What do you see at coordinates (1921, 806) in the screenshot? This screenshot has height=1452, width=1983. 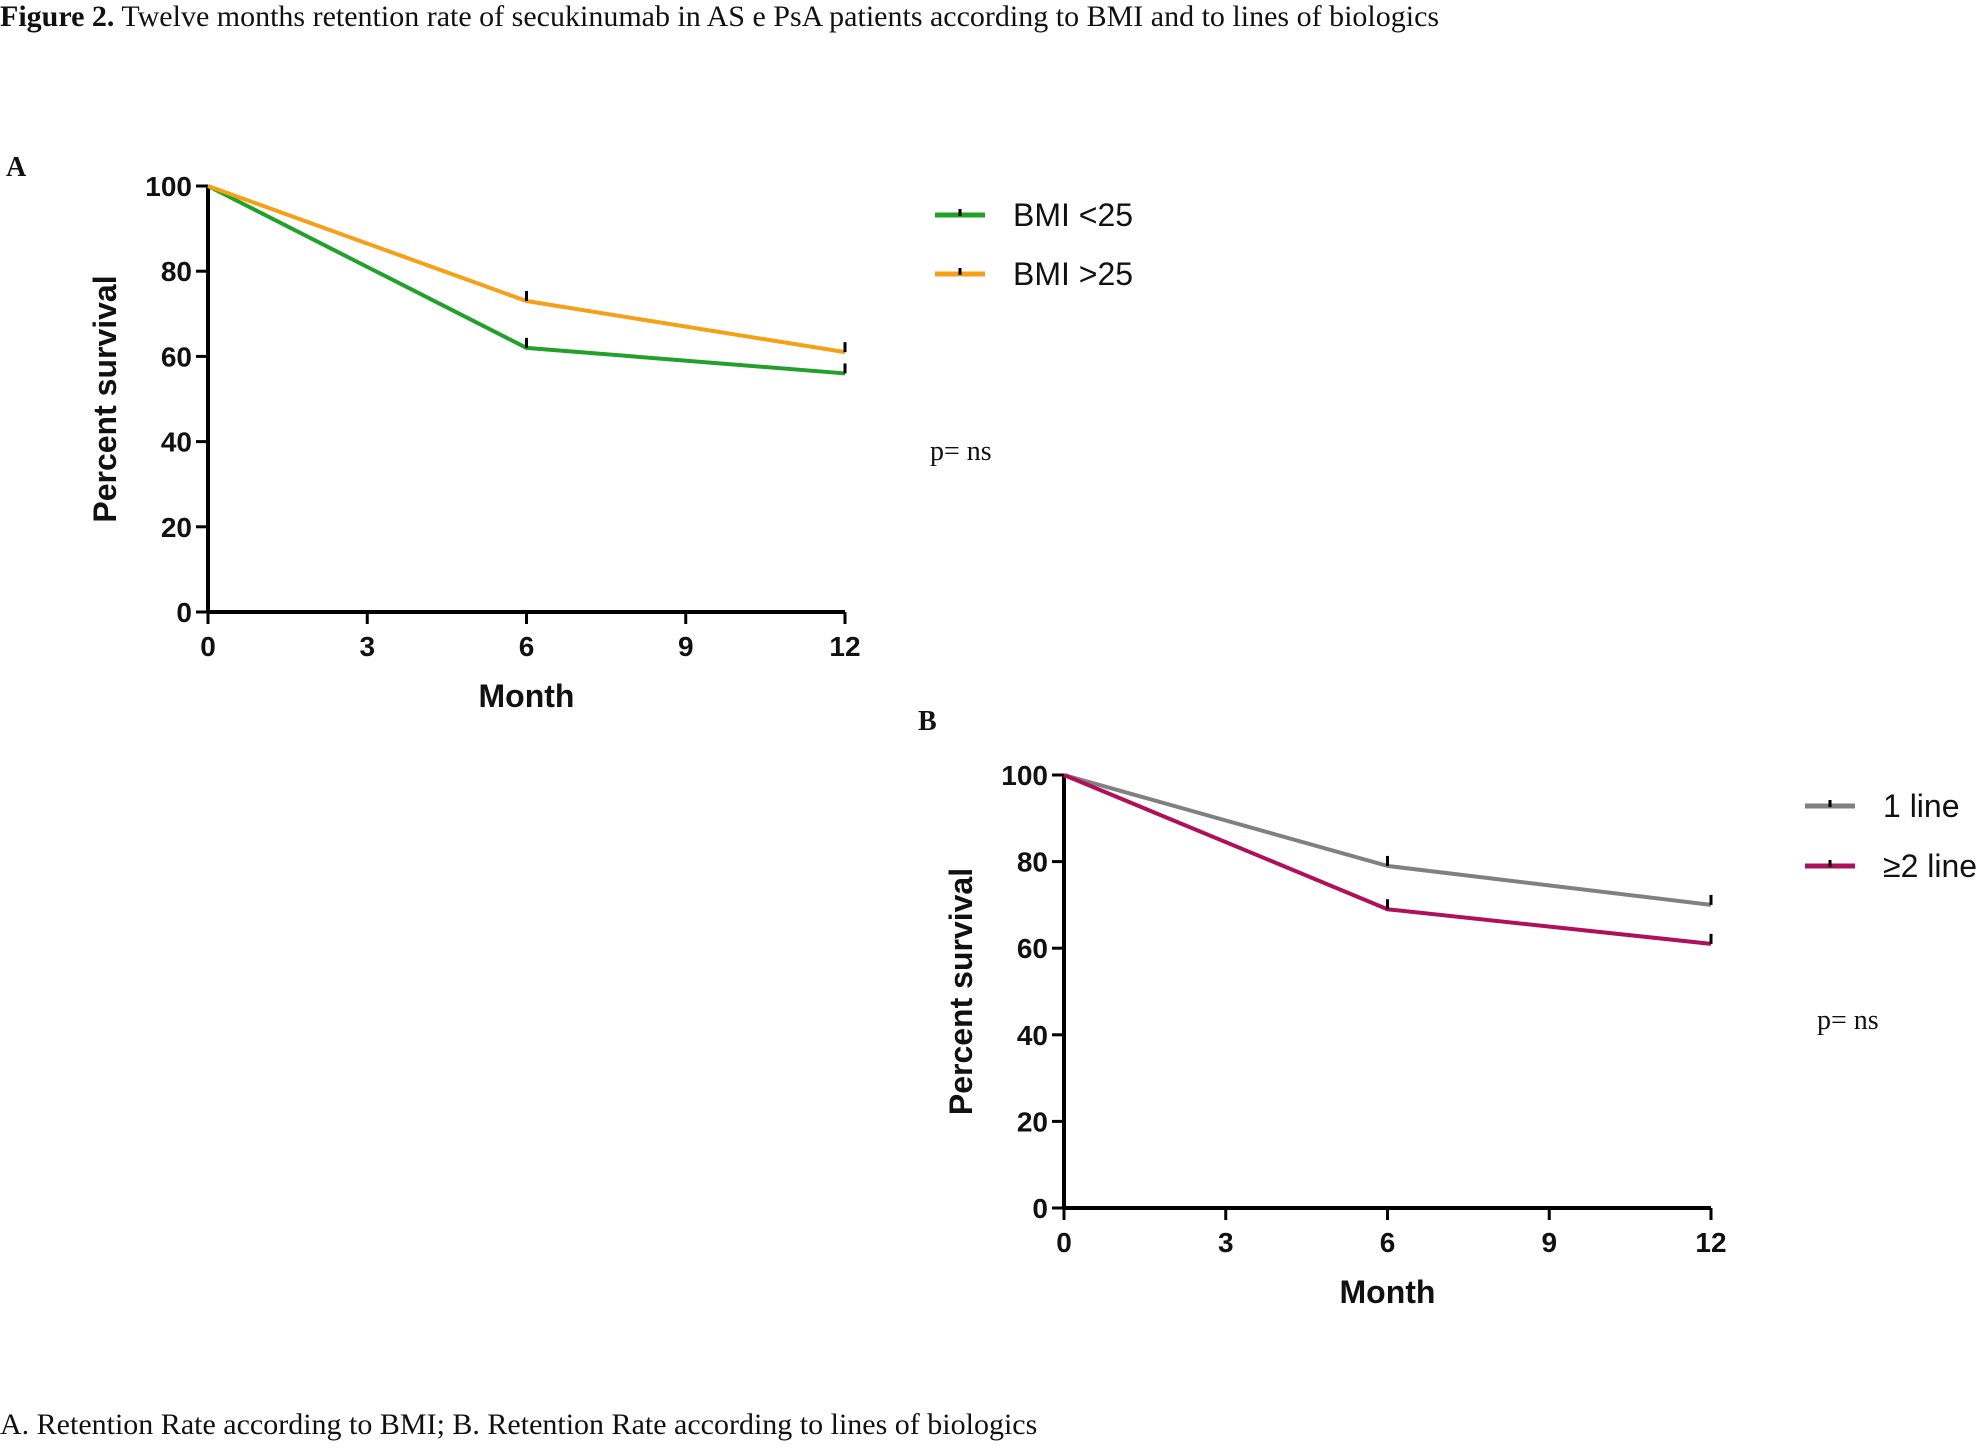 I see `legend-label: 1 line` at bounding box center [1921, 806].